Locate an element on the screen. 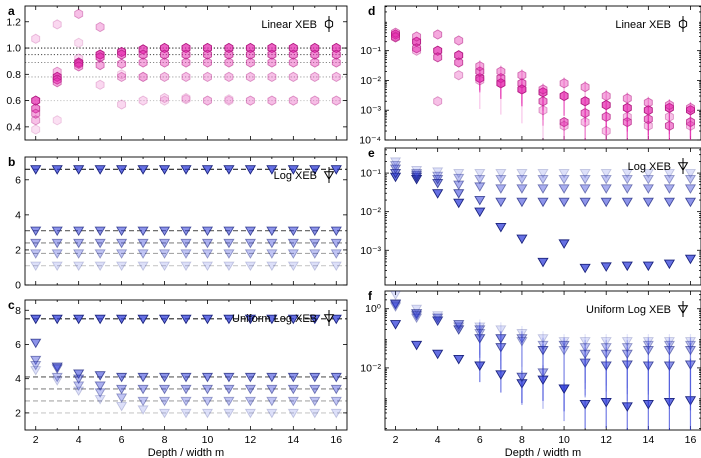  y-tick-label: 2 is located at coordinates (18, 413).